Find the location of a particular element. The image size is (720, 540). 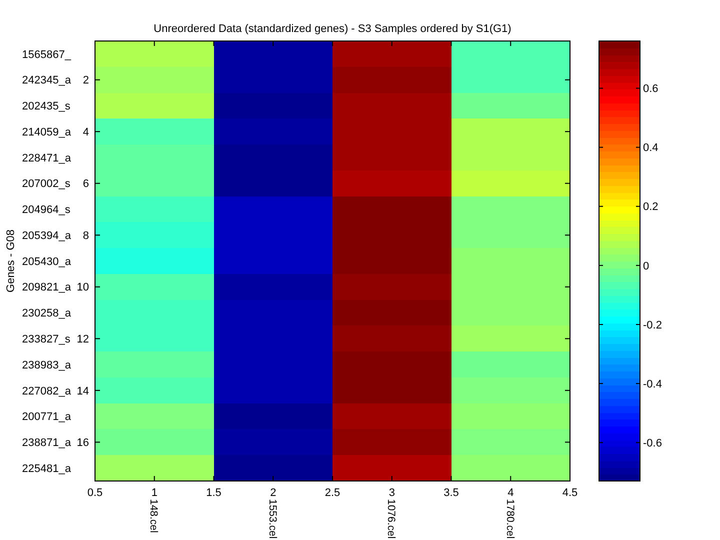

y-axis-title: Genes - G08 is located at coordinates (11, 261).